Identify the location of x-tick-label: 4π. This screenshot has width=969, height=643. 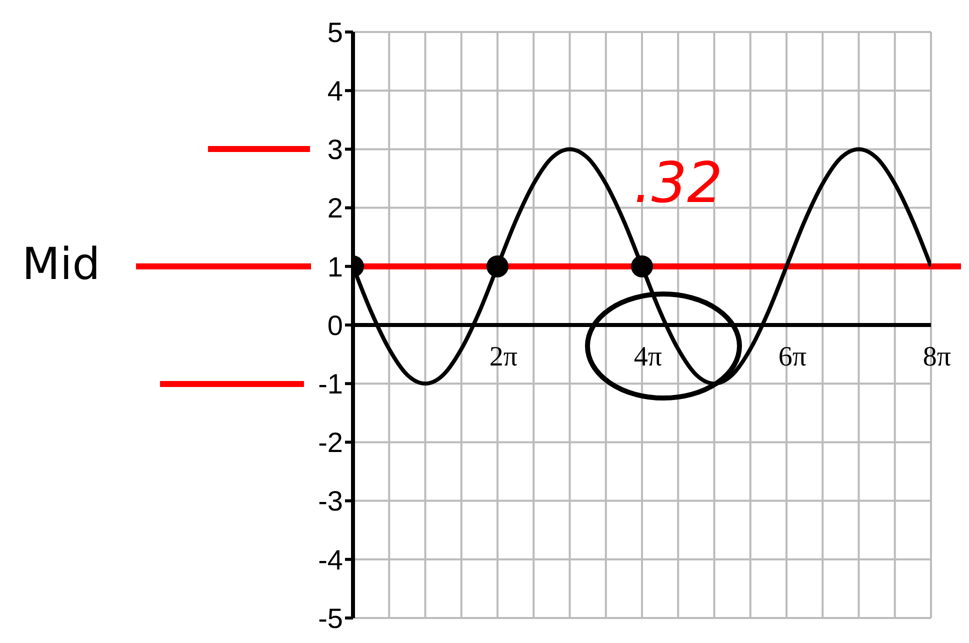
(648, 357).